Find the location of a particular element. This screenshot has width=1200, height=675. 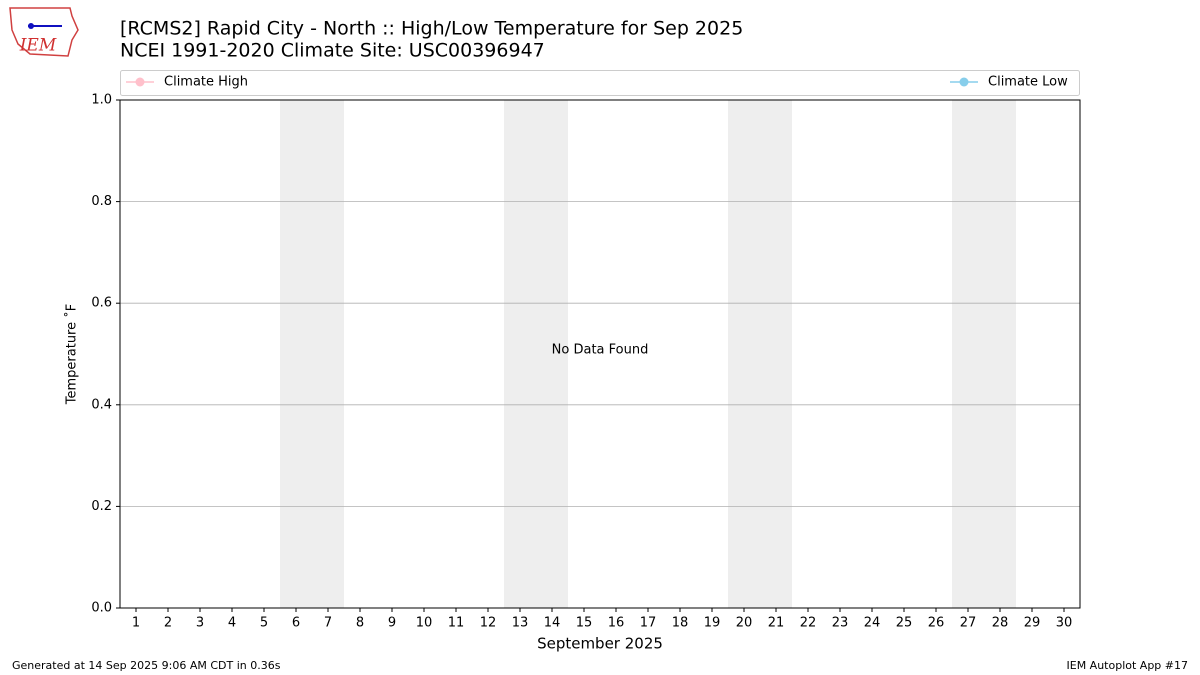

chart-subtitle: NCEI 1991-2020 Climate Site: USC00396947 is located at coordinates (332, 51).